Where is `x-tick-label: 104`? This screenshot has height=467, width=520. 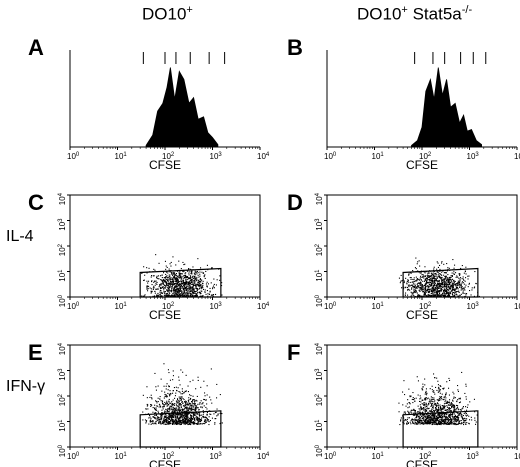 x-tick-label: 104 is located at coordinates (517, 456).